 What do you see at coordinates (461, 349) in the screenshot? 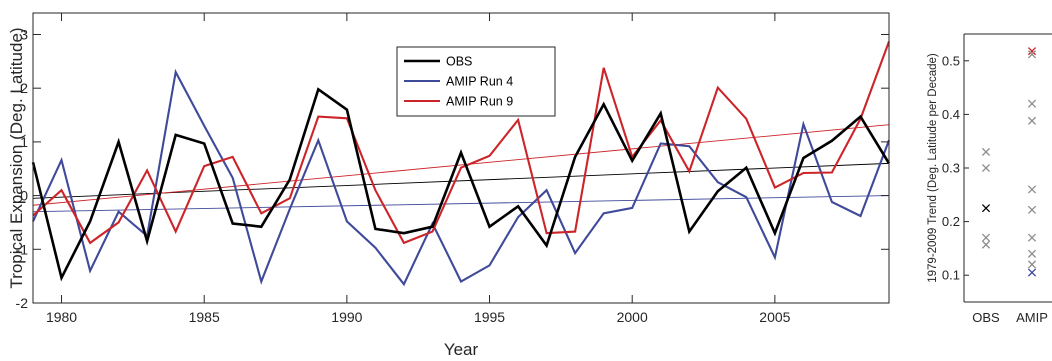
I see `main-x-axis-title: Year` at bounding box center [461, 349].